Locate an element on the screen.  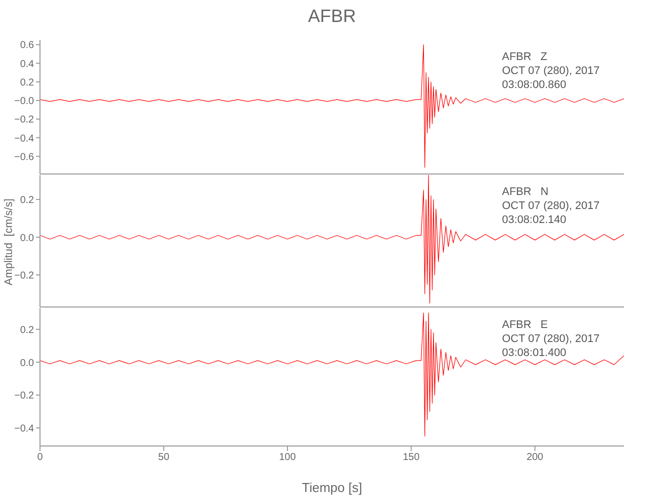
y-axis-title: Amplitud [cm/s/s] is located at coordinates (9, 241).